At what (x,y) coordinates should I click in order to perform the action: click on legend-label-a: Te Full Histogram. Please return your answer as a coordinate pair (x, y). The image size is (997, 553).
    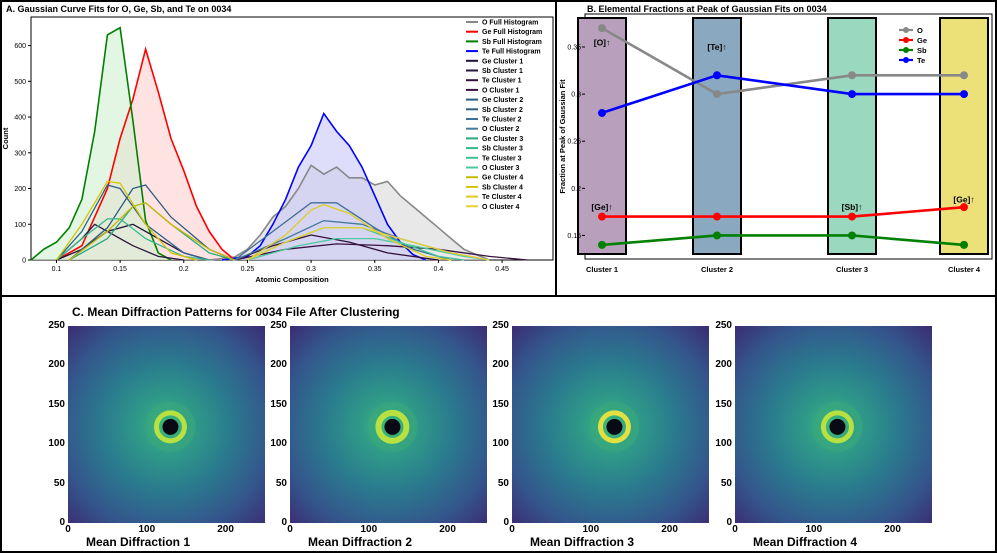
    Looking at the image, I should click on (511, 52).